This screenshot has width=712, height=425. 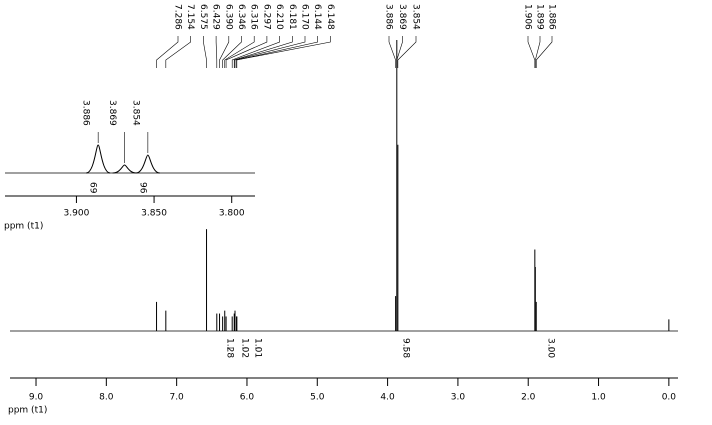 I want to click on peak-label: 6.575, so click(x=203, y=17).